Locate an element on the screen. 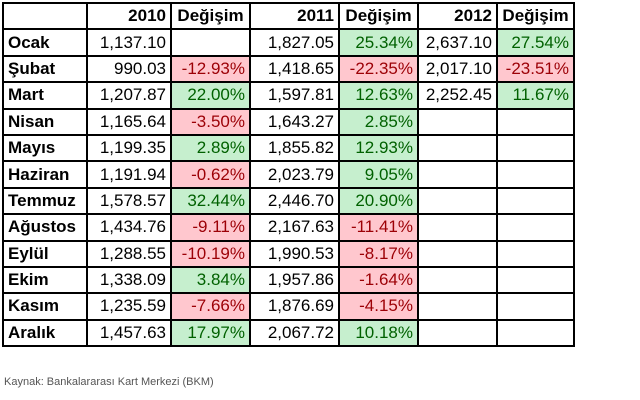 The height and width of the screenshot is (400, 640). table-row: Kasım 1,235.59 -7.66% 1,876.69 -4.15% is located at coordinates (288, 306).